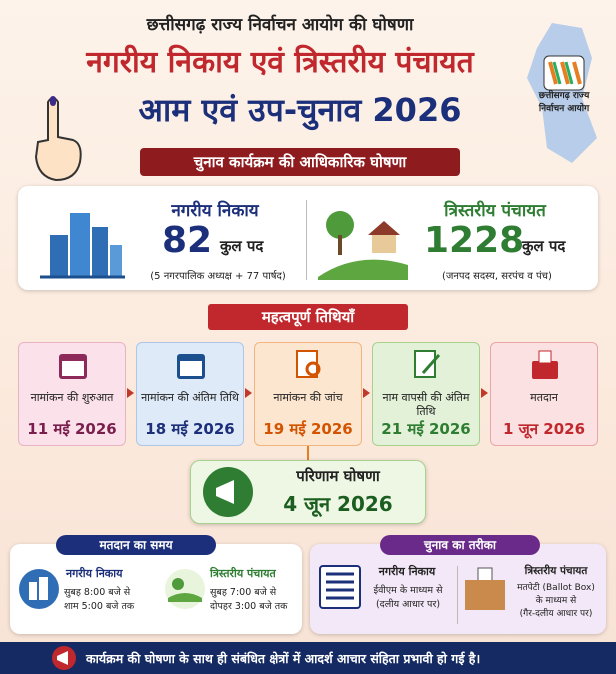 The height and width of the screenshot is (674, 616). Describe the element at coordinates (544, 246) in the screenshot. I see `rural-unit: कुल पद` at that location.